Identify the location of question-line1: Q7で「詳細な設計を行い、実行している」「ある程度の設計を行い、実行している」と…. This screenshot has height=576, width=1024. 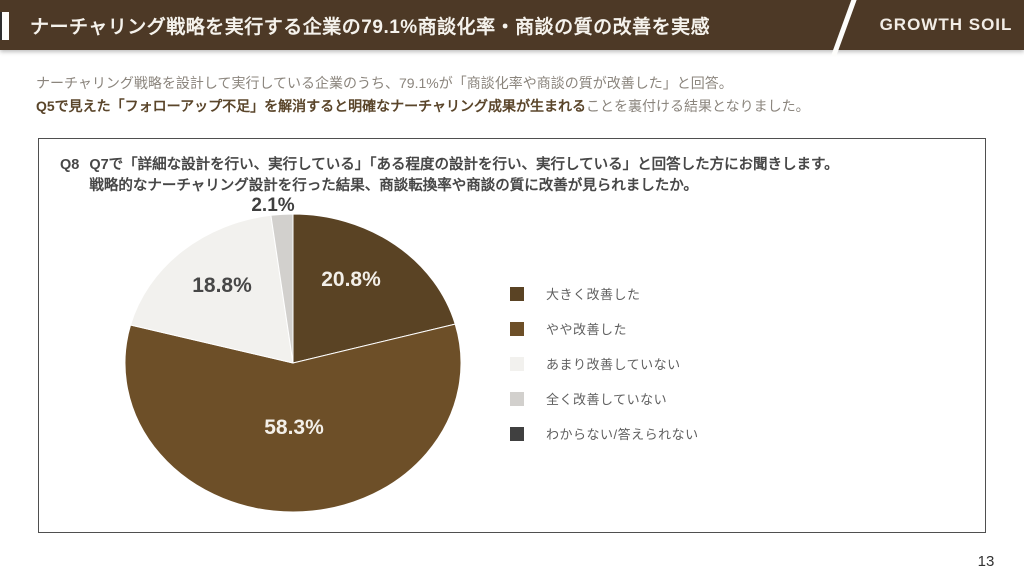
(464, 165).